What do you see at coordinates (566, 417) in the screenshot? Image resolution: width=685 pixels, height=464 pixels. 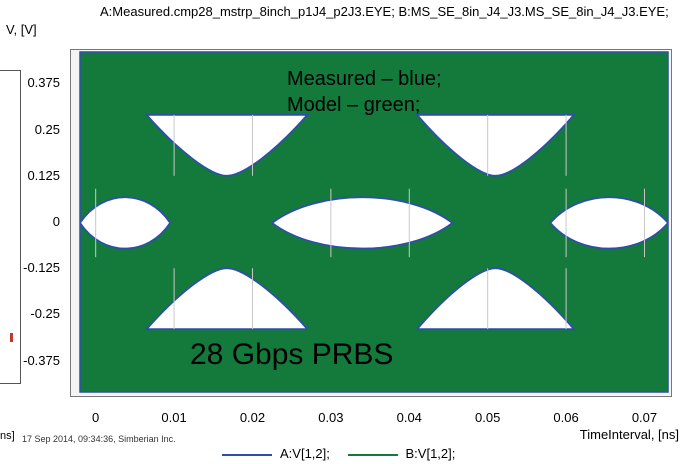 I see `x-tick-label: 0.06` at bounding box center [566, 417].